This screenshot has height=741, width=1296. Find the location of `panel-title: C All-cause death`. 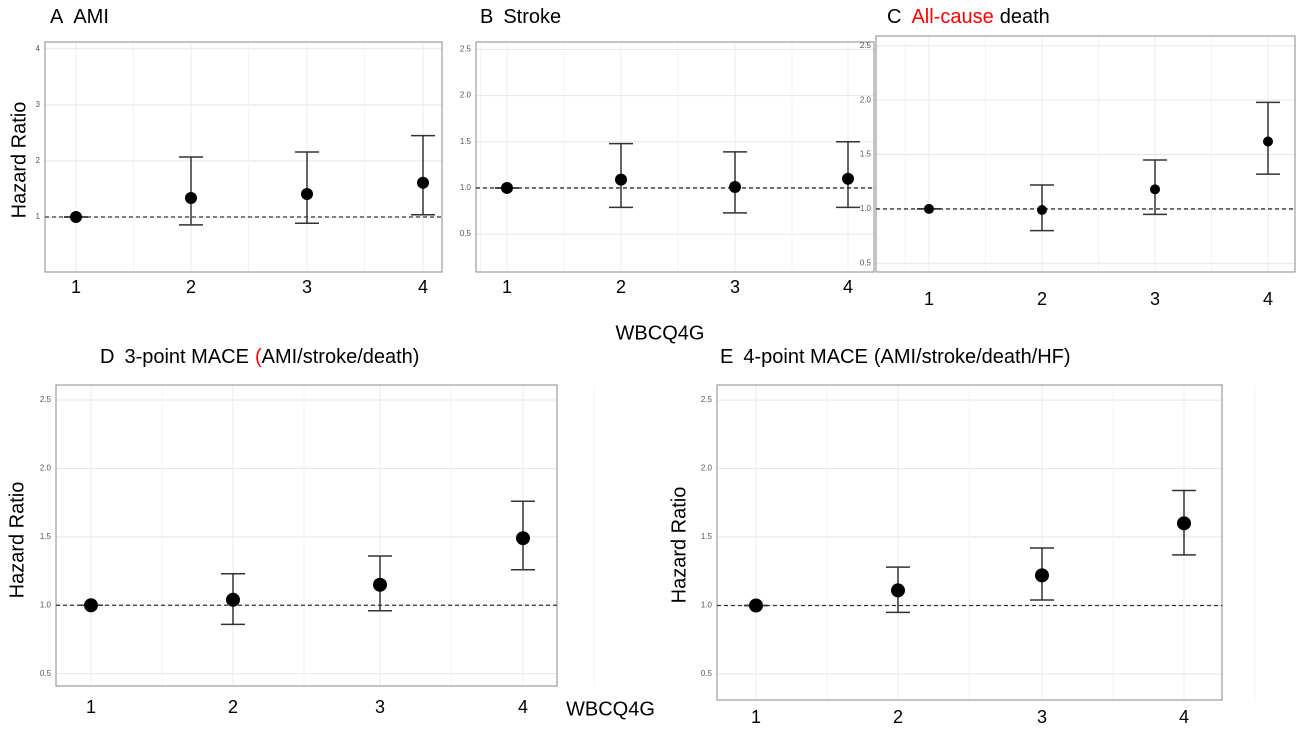

panel-title: C All-cause death is located at coordinates (968, 17).